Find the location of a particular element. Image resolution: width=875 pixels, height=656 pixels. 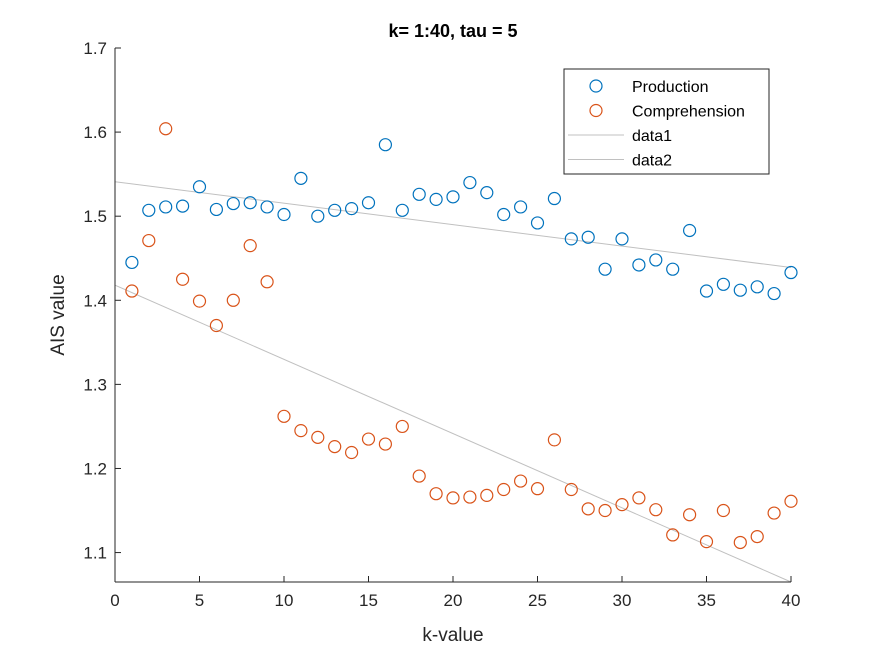

y-tick-label: 1.3 is located at coordinates (95, 384).